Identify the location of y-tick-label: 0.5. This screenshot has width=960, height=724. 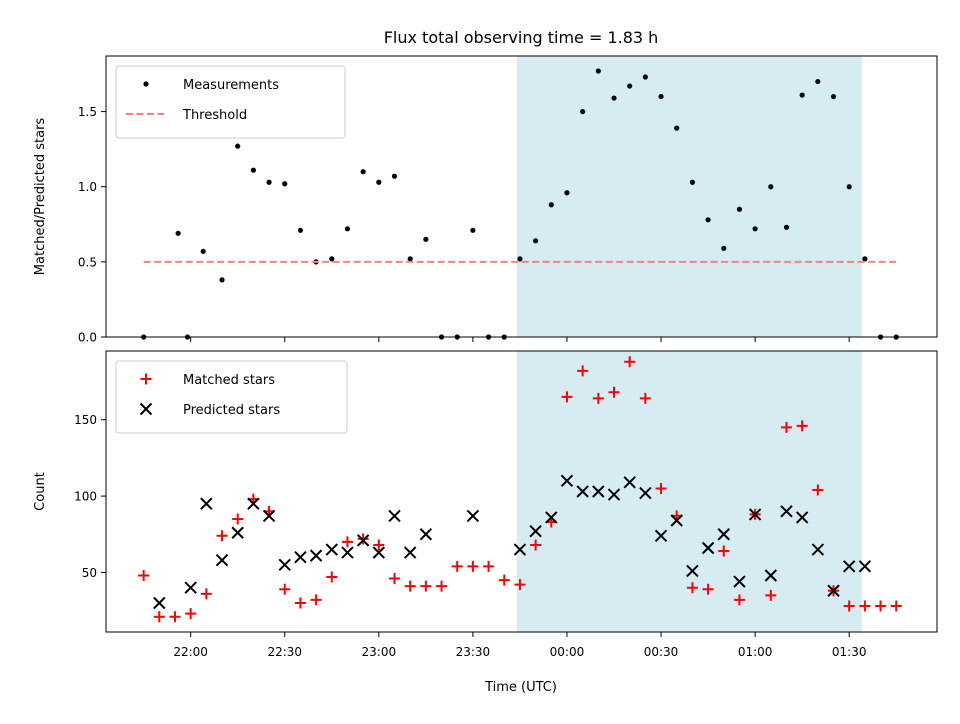
(87, 262).